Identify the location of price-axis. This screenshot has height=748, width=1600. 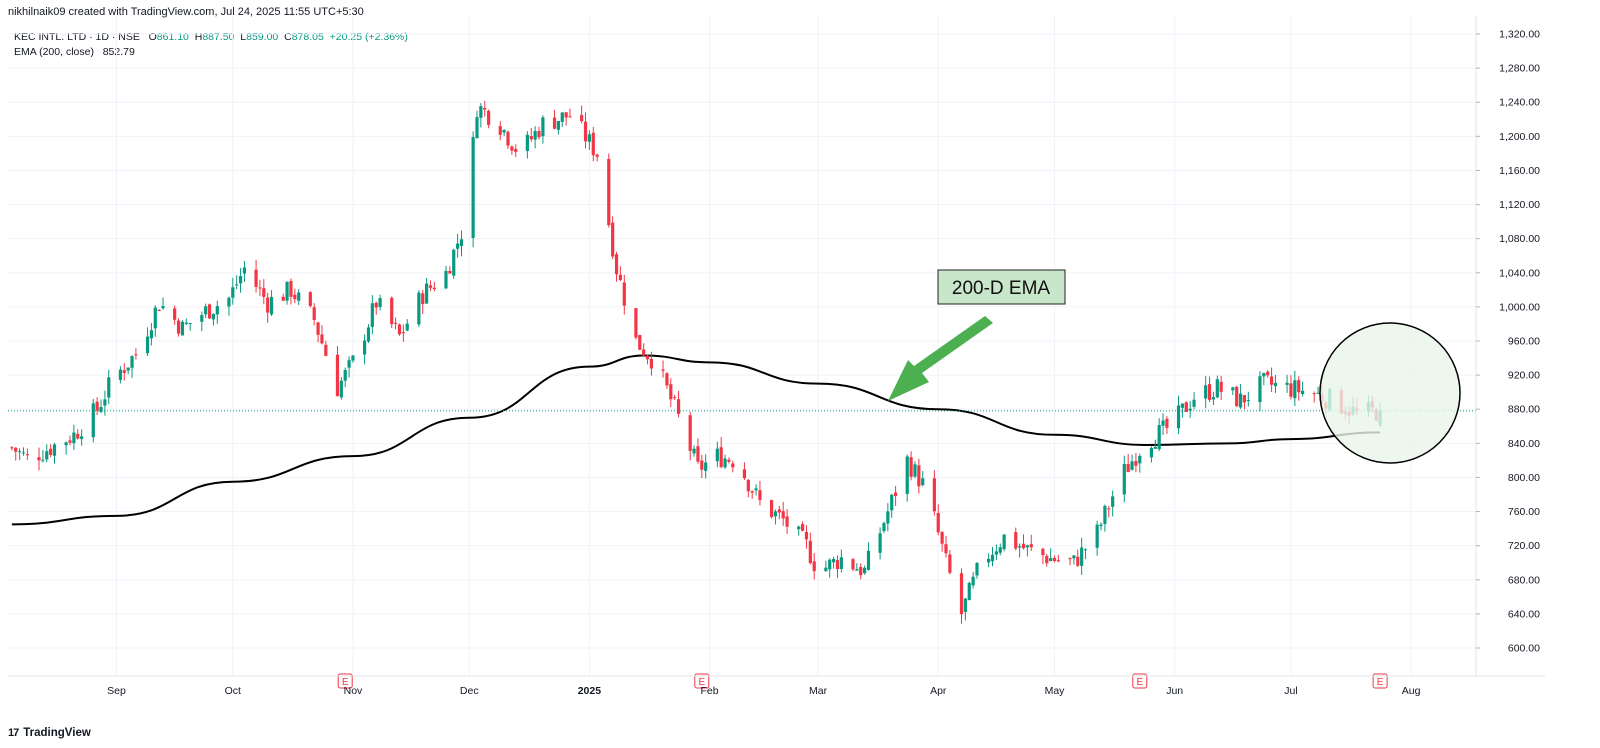
(1538, 350).